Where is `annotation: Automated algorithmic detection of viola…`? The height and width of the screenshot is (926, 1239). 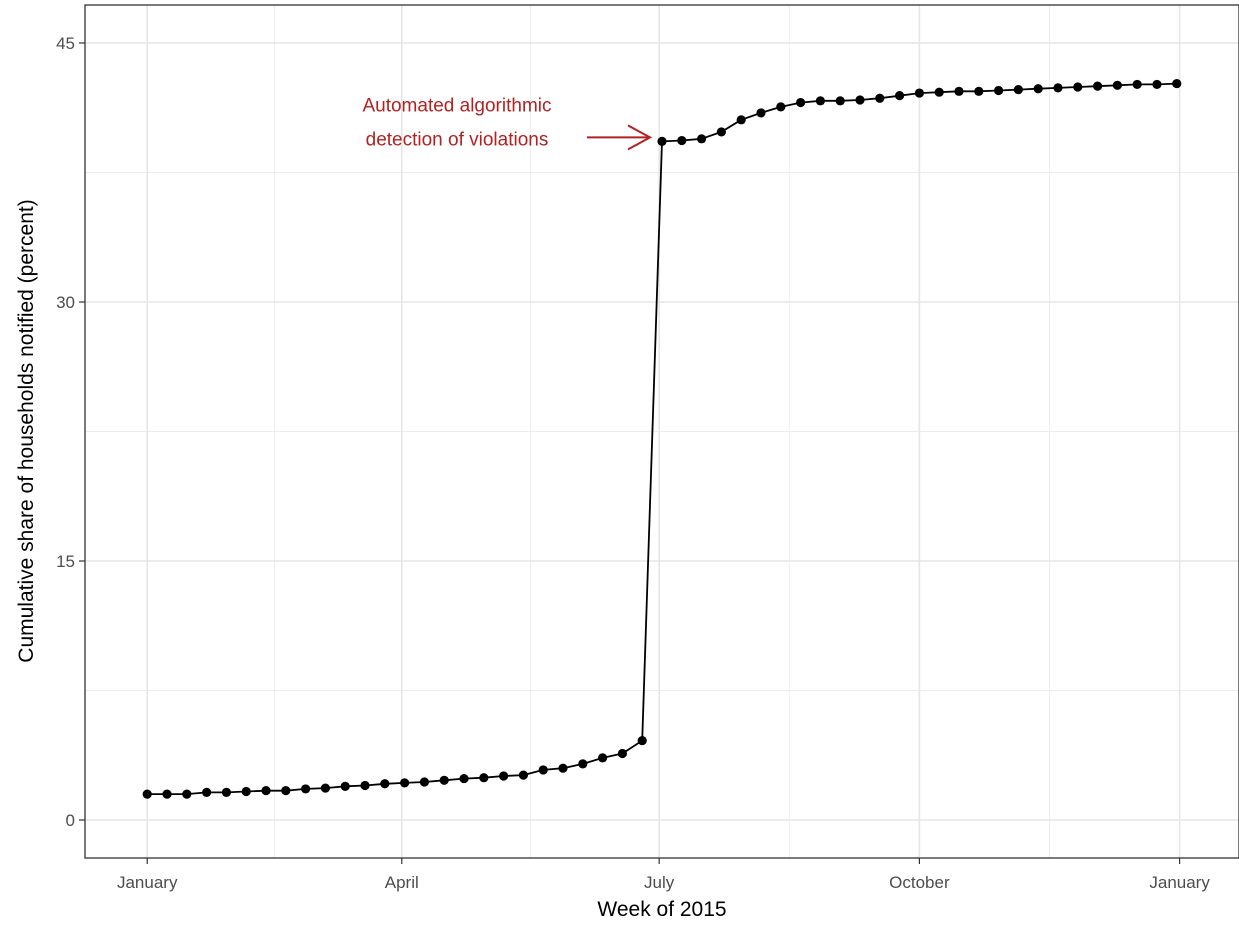
annotation: Automated algorithmic detection of viola… is located at coordinates (507, 123).